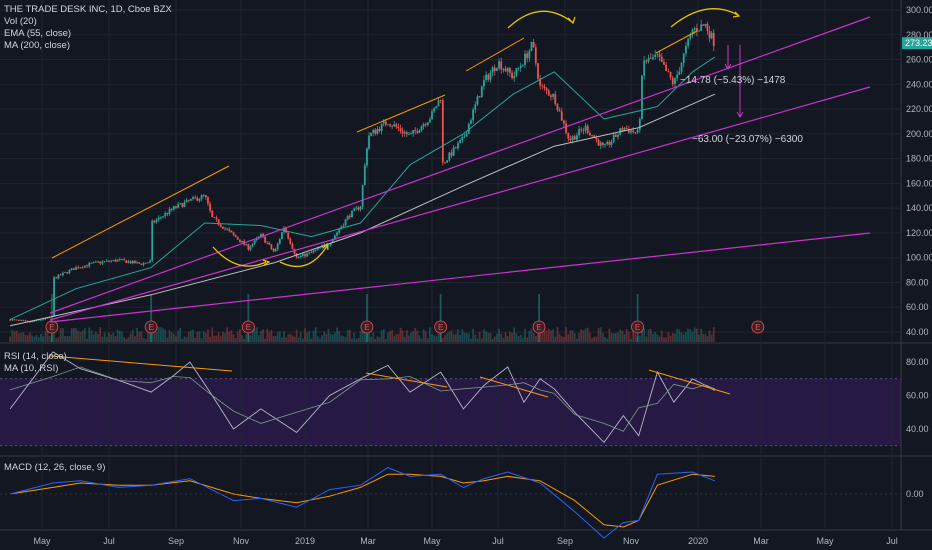  Describe the element at coordinates (37, 45) in the screenshot. I see `legend-ma200: MA (200, close)` at that location.